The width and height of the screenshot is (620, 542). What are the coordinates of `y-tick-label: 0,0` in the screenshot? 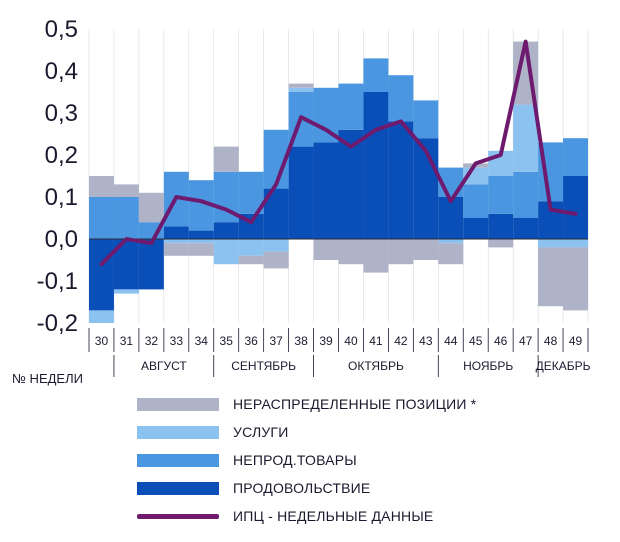 It's located at (61, 239).